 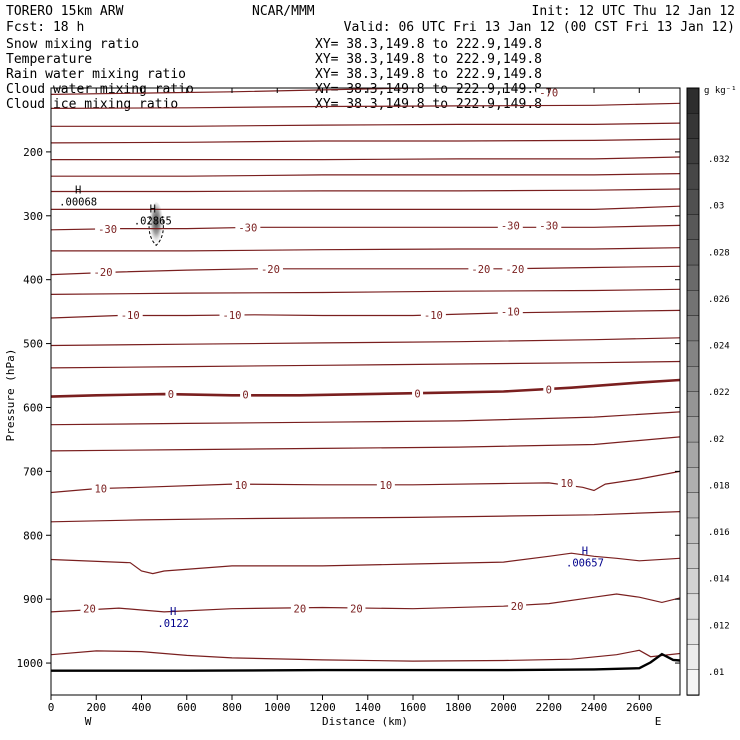 I want to click on x-tick-label: 600, so click(x=187, y=707).